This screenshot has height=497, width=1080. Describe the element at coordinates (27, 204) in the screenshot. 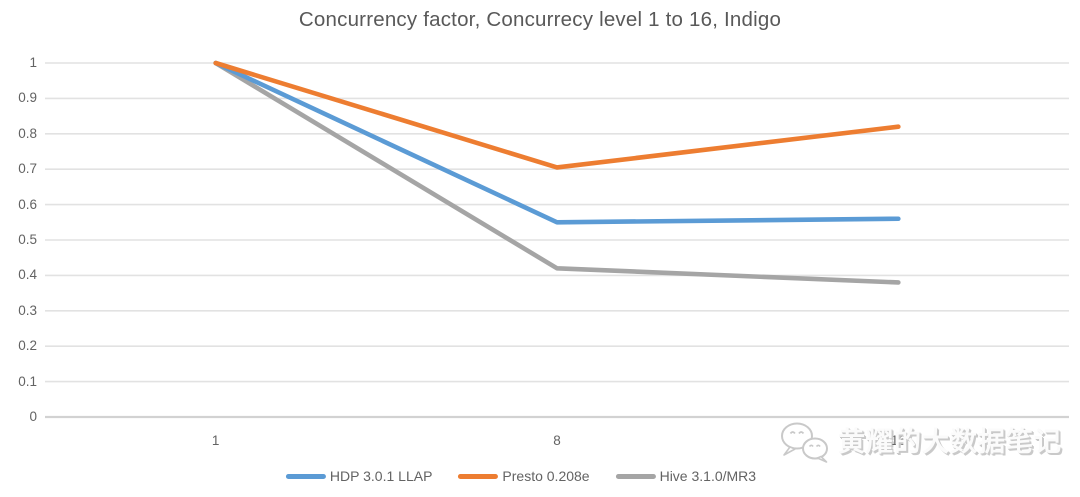

I see `y-tick-label: 0.6` at that location.